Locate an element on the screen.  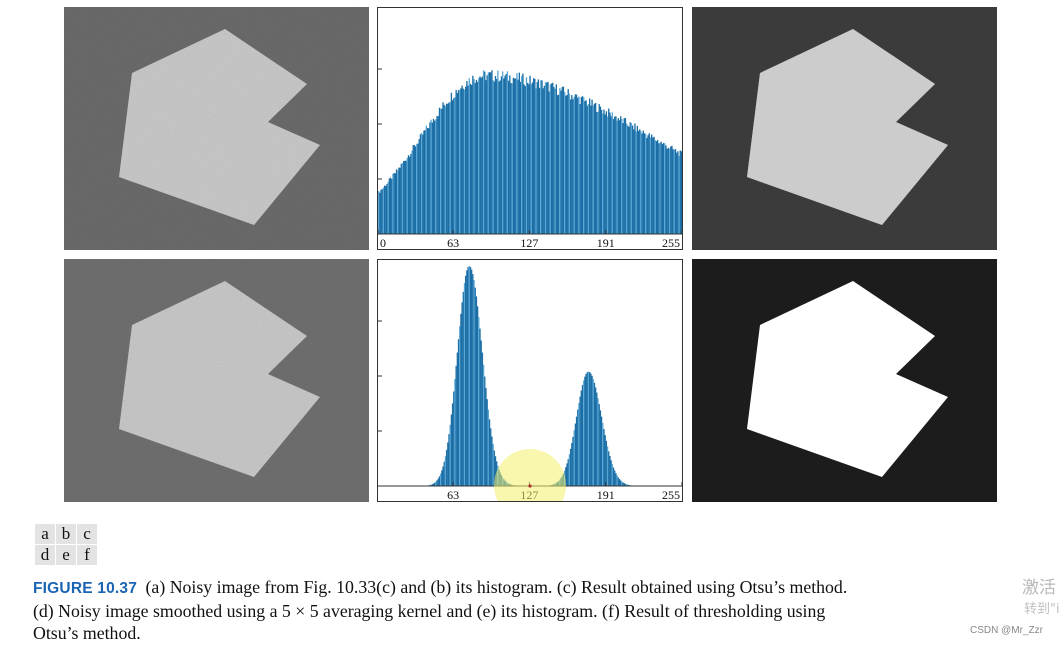
x-ticks: 0 63 127 191 255 is located at coordinates (530, 239).